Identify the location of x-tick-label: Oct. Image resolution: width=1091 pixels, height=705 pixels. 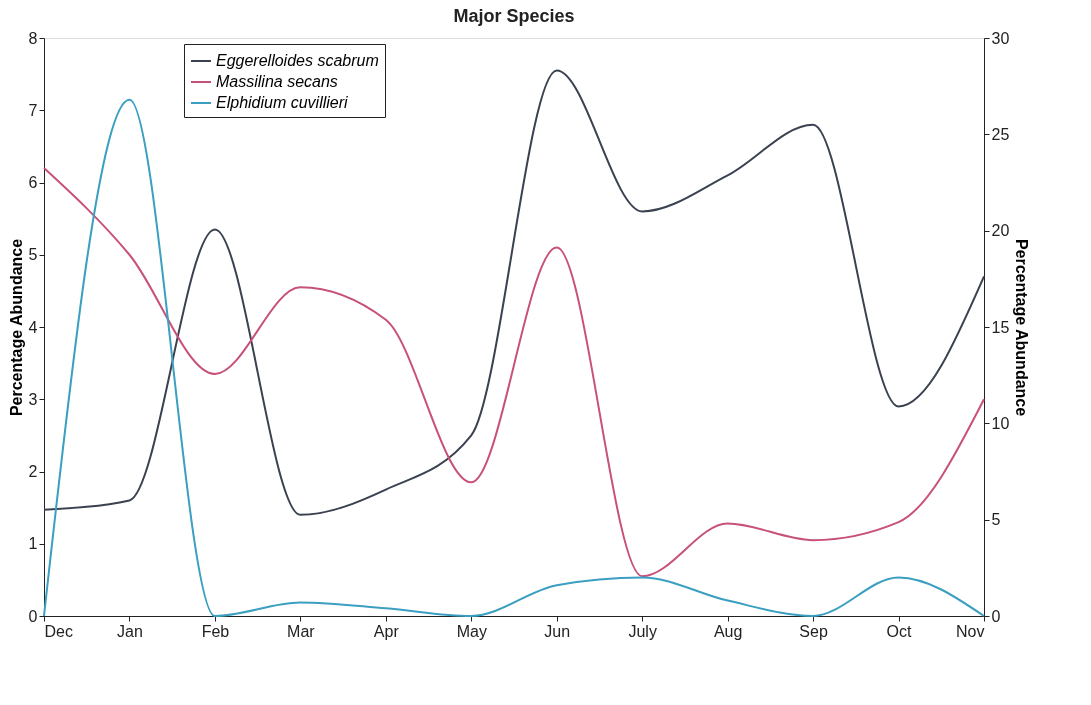
(899, 631).